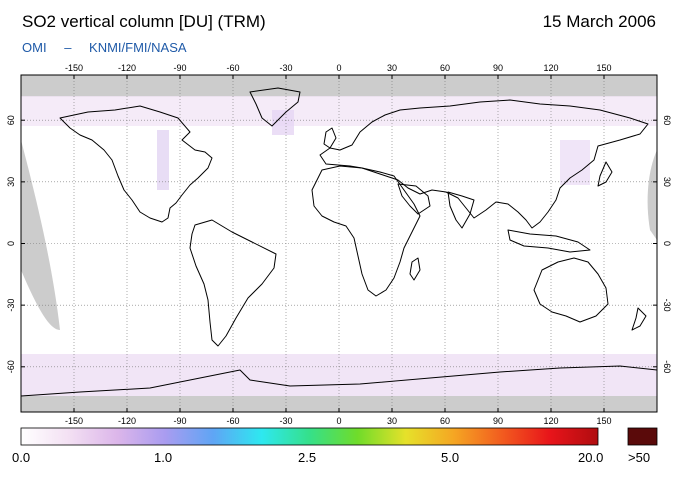 This screenshot has height=480, width=676. What do you see at coordinates (392, 68) in the screenshot?
I see `lon-label-top: 30` at bounding box center [392, 68].